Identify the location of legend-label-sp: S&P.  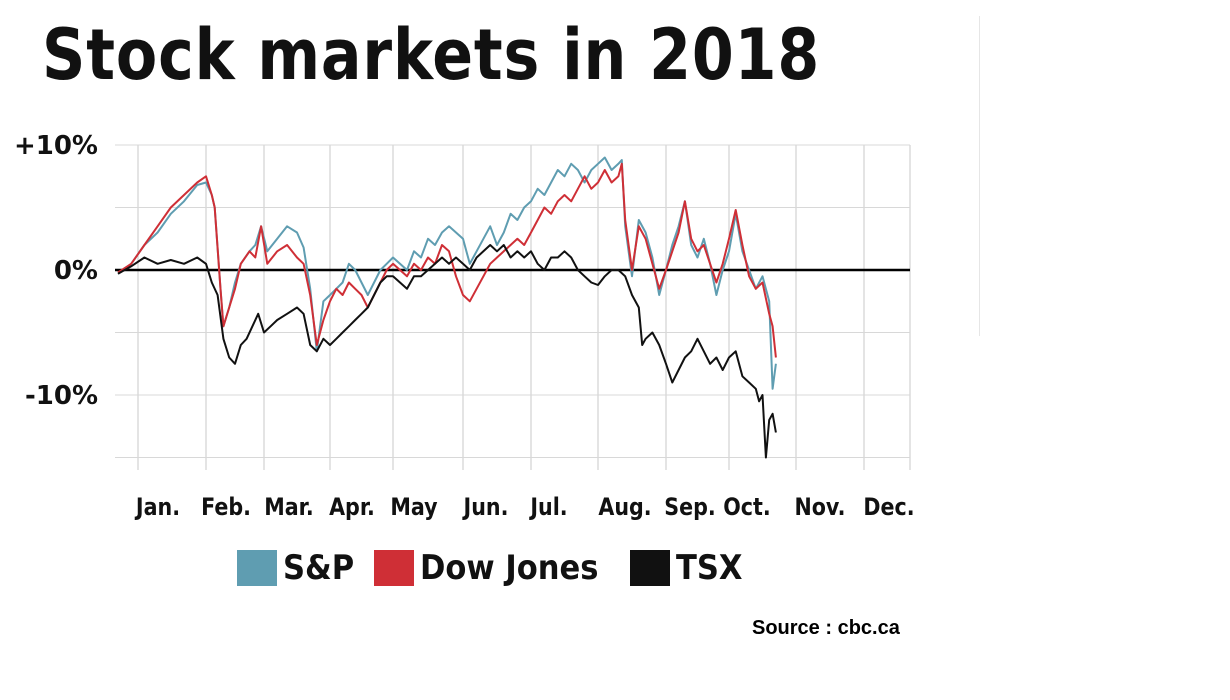
(319, 568).